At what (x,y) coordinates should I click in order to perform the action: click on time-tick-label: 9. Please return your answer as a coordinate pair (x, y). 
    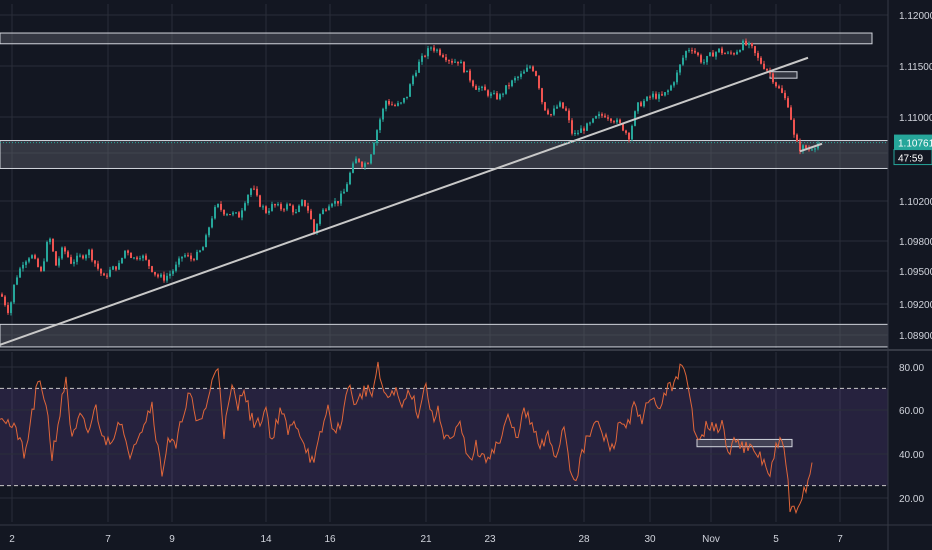
    Looking at the image, I should click on (172, 539).